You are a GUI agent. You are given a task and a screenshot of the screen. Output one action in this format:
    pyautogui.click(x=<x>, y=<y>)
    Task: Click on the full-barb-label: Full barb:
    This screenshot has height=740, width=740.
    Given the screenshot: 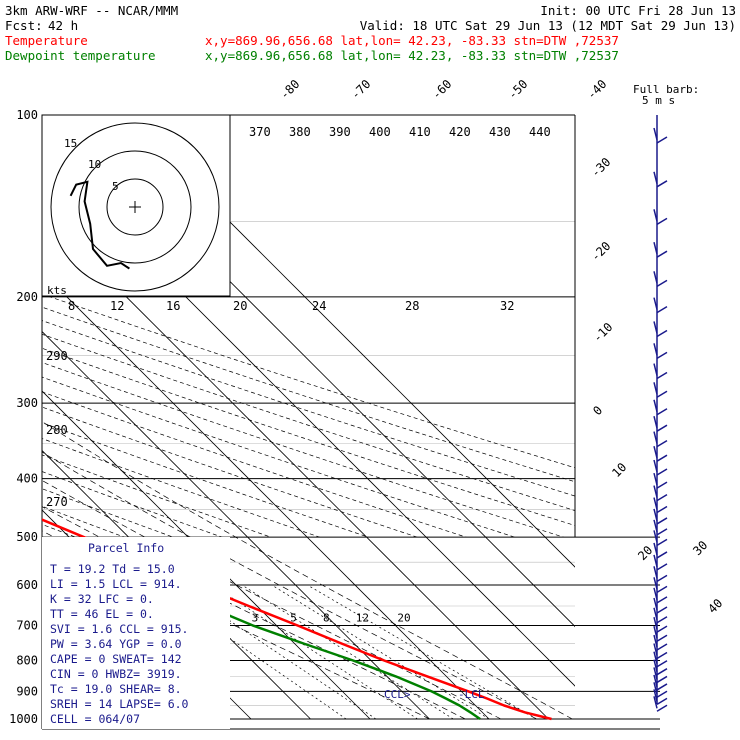 What is the action you would take?
    pyautogui.click(x=666, y=89)
    